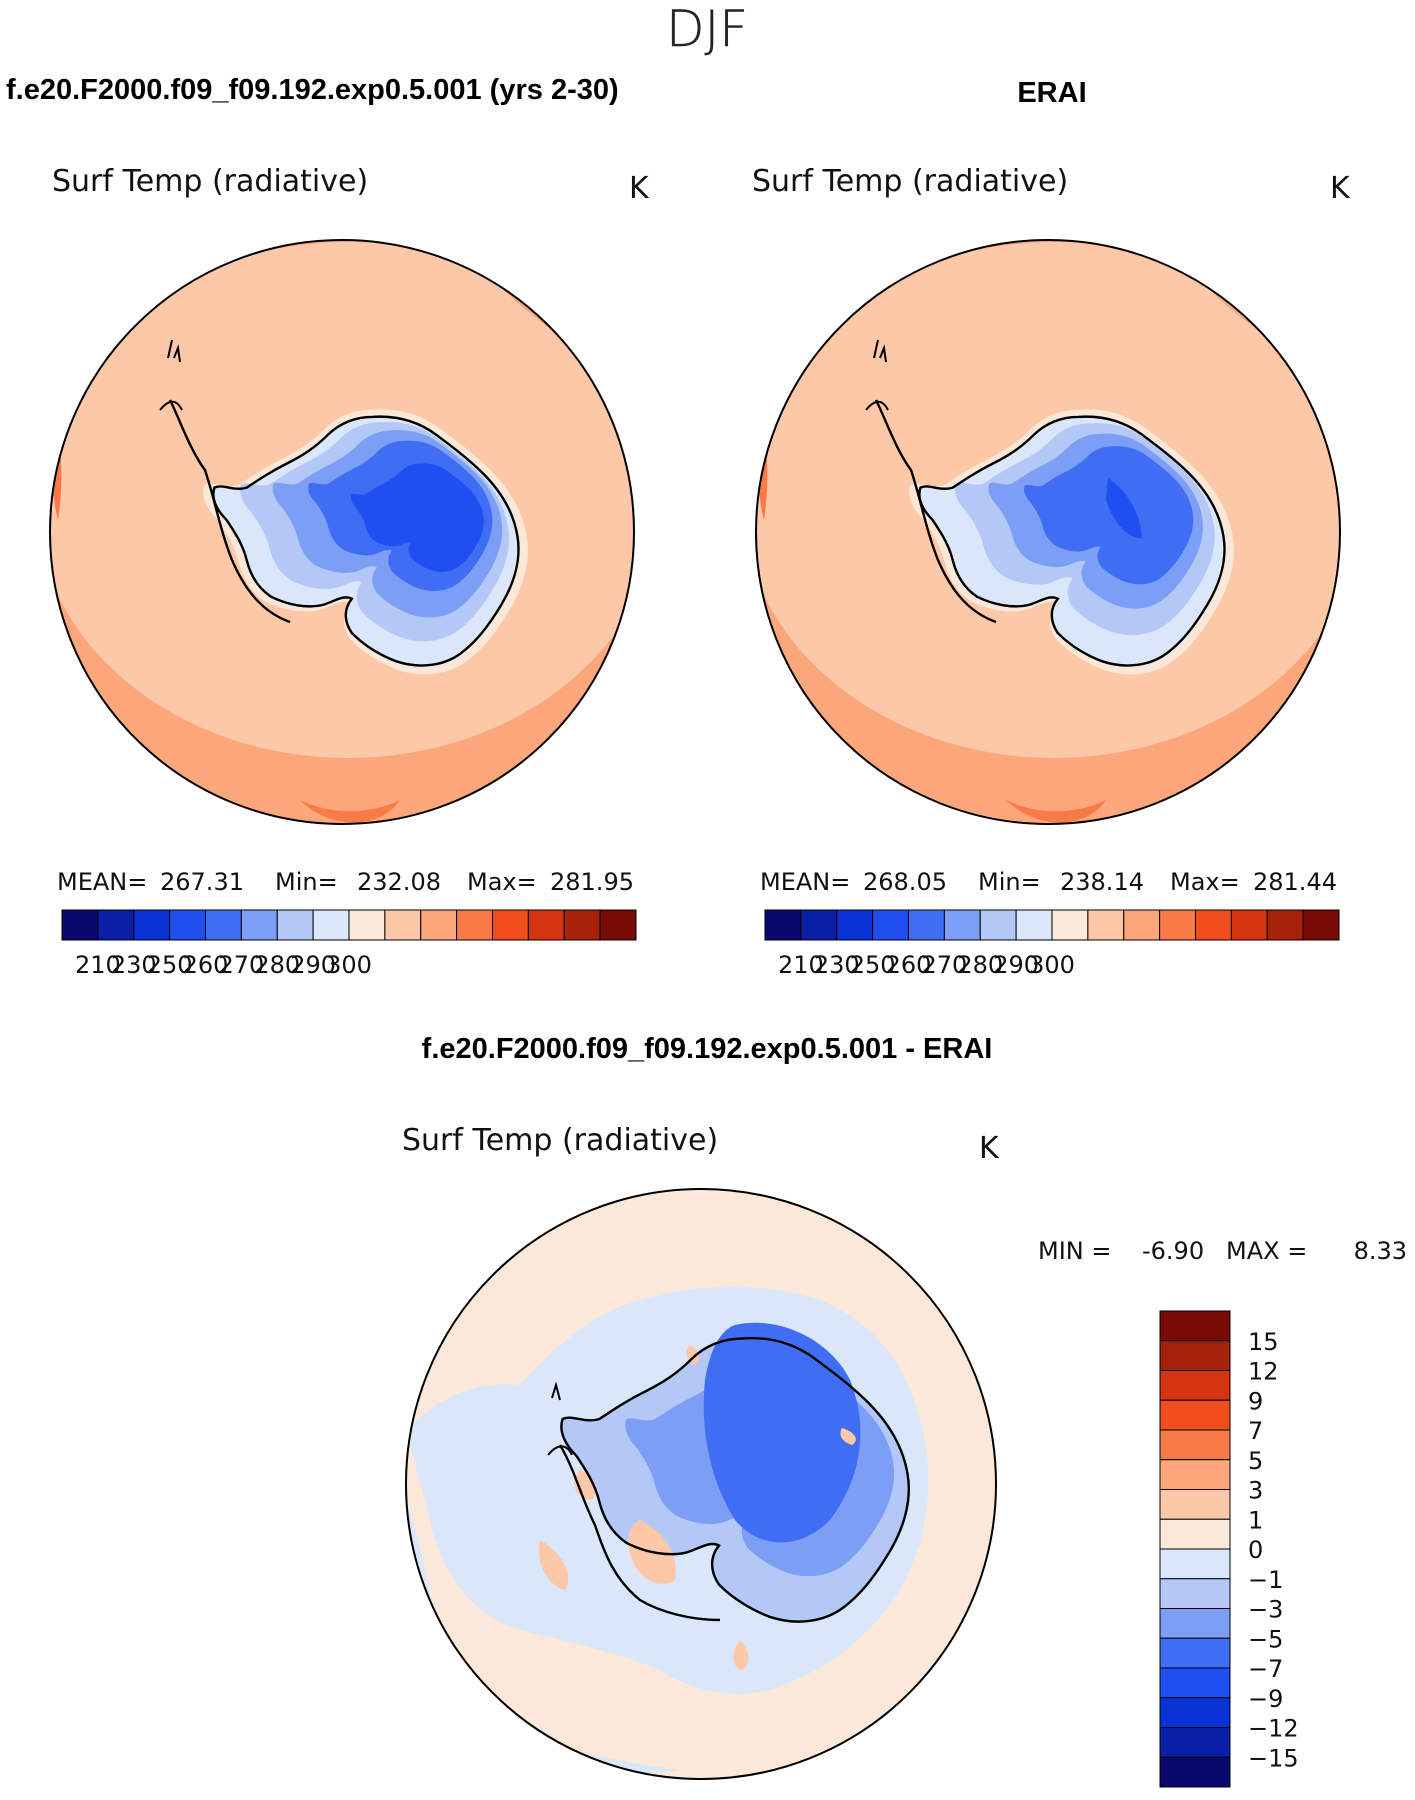  Describe the element at coordinates (1048, 532) in the screenshot. I see `obs-map` at that location.